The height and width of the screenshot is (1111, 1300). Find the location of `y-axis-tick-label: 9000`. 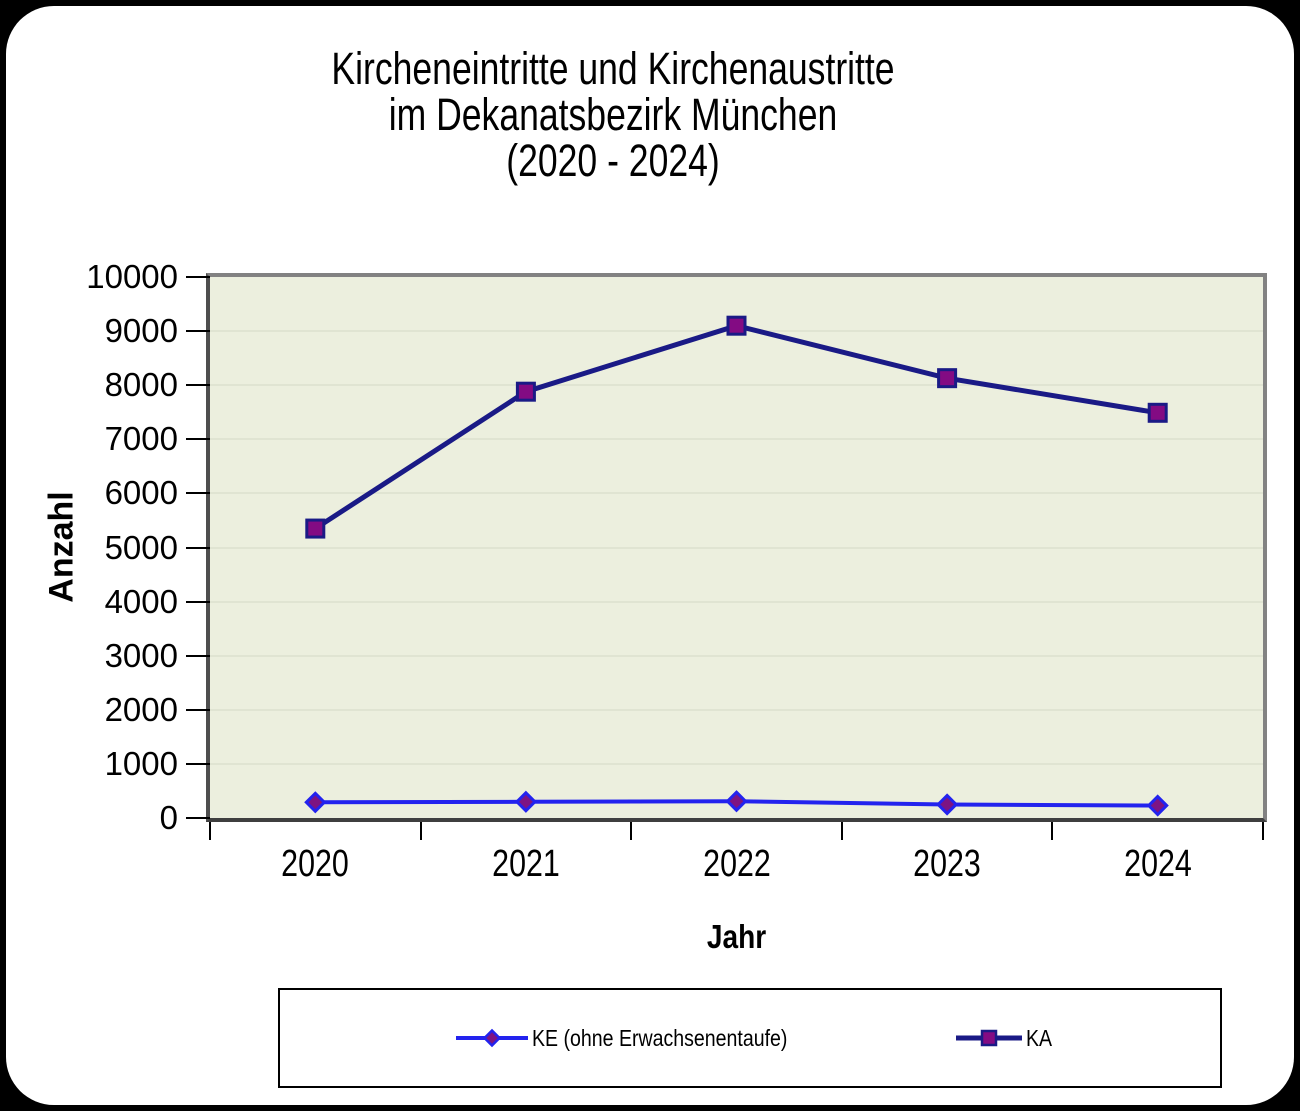

y-axis-tick-label: 9000 is located at coordinates (141, 331).